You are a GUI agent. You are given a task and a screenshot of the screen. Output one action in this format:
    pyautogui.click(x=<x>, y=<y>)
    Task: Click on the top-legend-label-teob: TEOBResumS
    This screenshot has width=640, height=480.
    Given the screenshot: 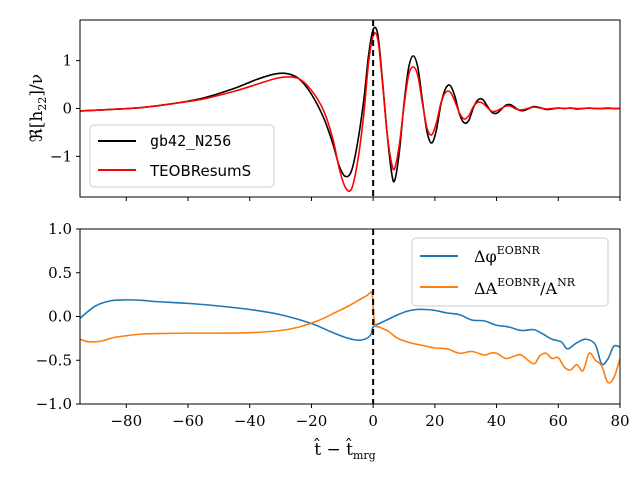 What is the action you would take?
    pyautogui.click(x=200, y=171)
    